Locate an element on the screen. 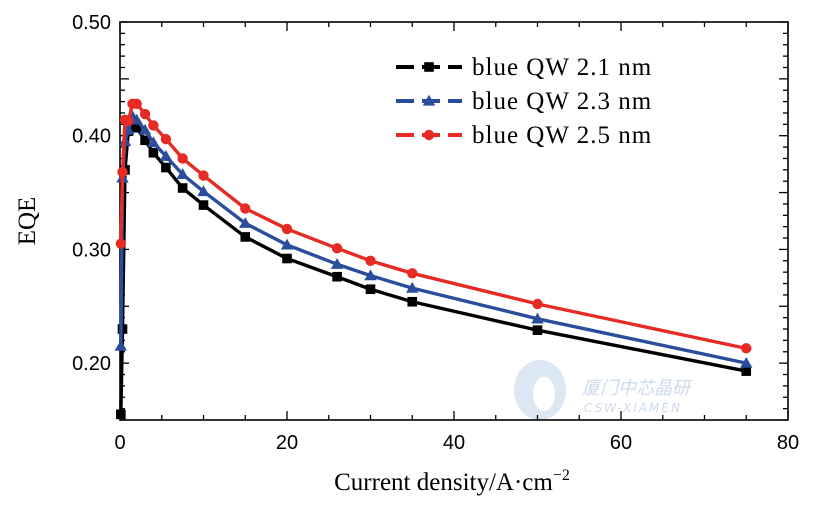 This screenshot has height=506, width=823. y-tick-label: 0.40 is located at coordinates (91, 137).